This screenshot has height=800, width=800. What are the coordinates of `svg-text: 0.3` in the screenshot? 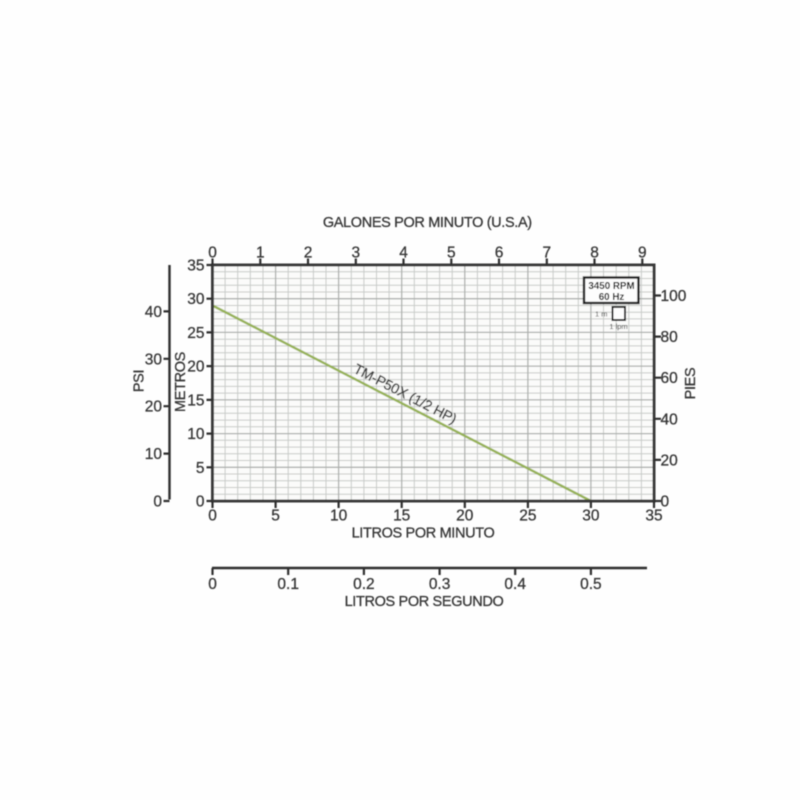 It's located at (440, 584).